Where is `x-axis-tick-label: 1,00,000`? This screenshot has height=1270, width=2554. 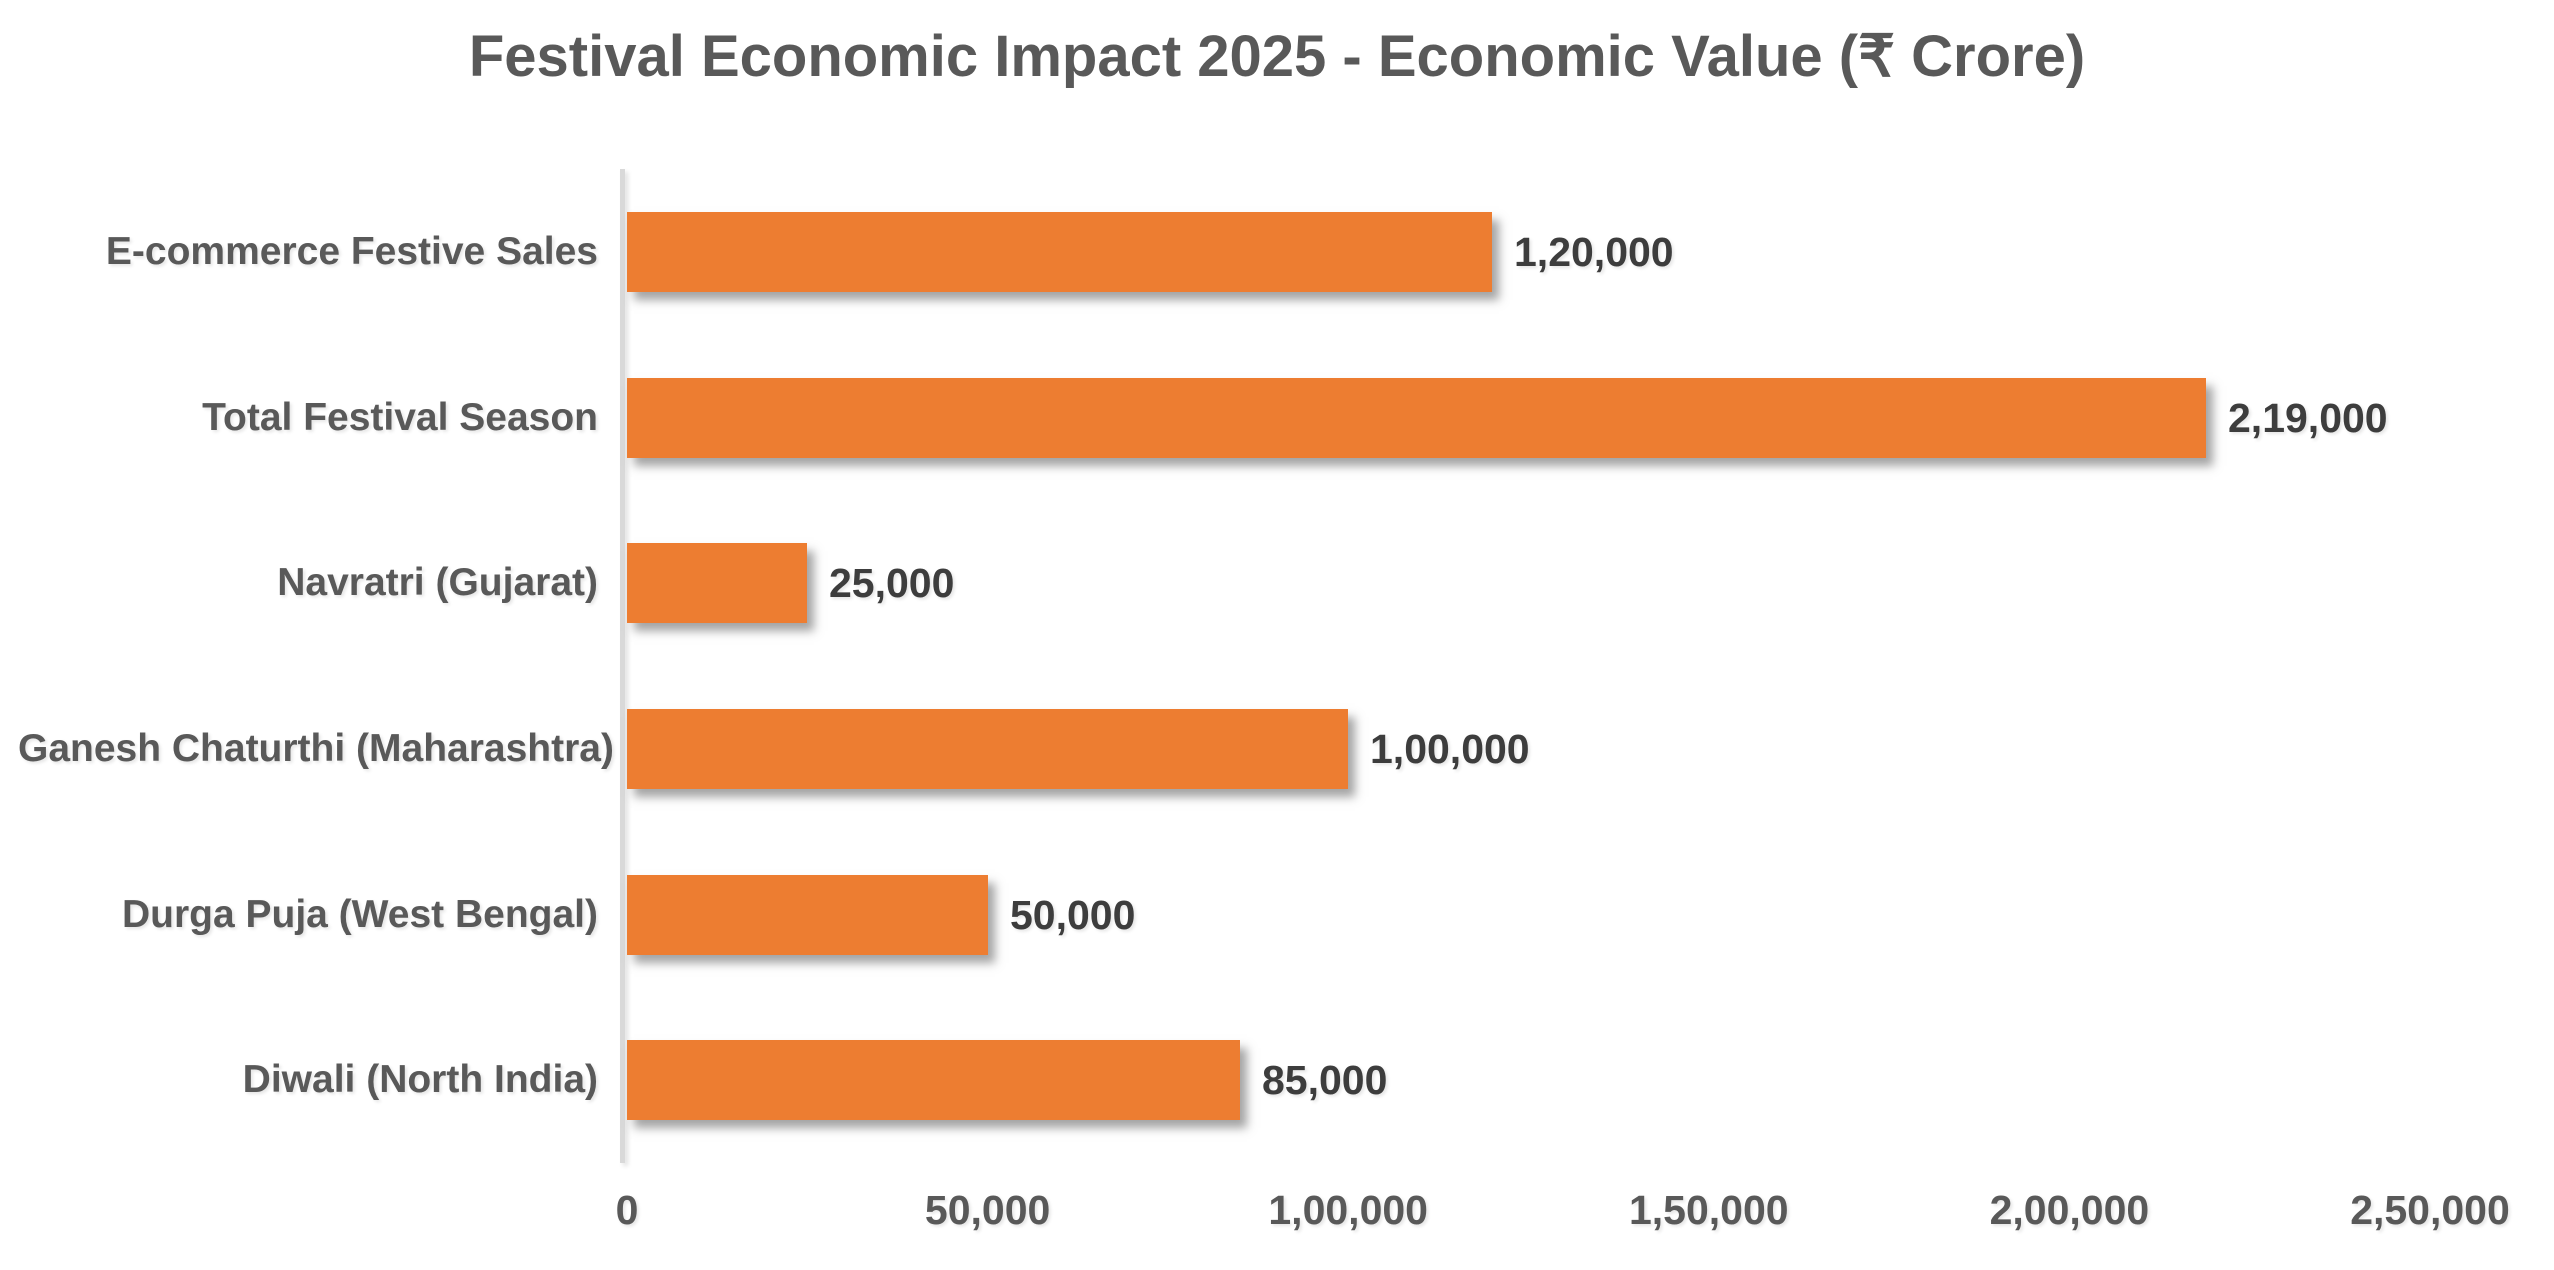
x-axis-tick-label: 1,00,000 is located at coordinates (1348, 1210).